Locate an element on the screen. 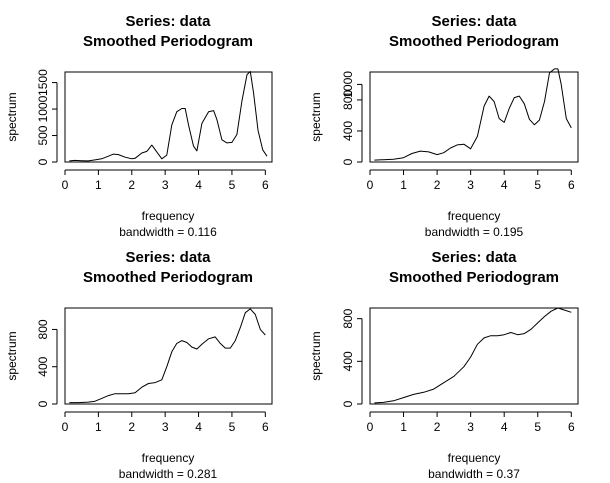  bandwidth-label: bandwidth = 0.195 is located at coordinates (474, 232).